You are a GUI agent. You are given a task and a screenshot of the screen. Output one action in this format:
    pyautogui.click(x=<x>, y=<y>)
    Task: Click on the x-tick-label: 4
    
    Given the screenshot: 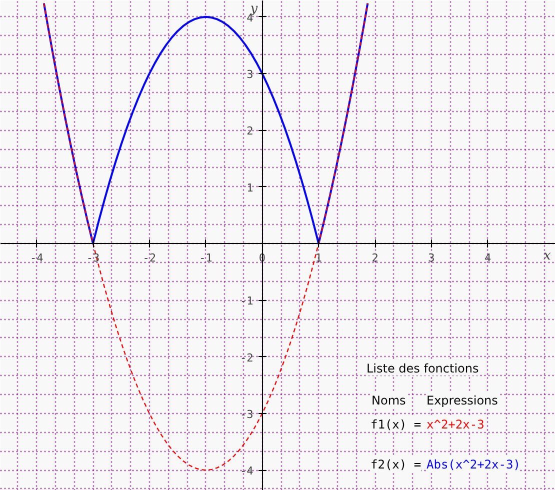 What is the action you would take?
    pyautogui.click(x=488, y=258)
    